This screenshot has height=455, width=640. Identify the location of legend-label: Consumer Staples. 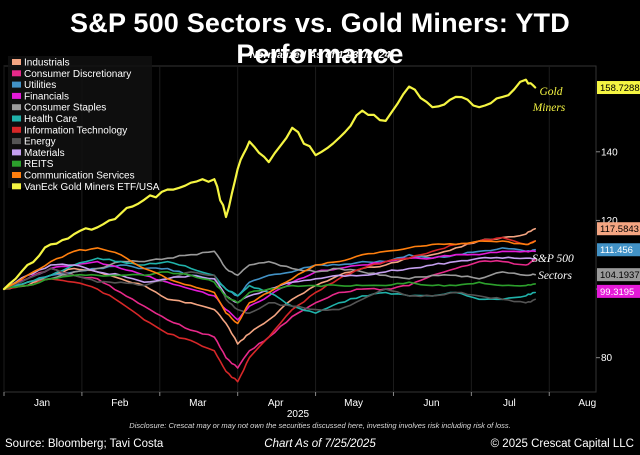
(65, 108).